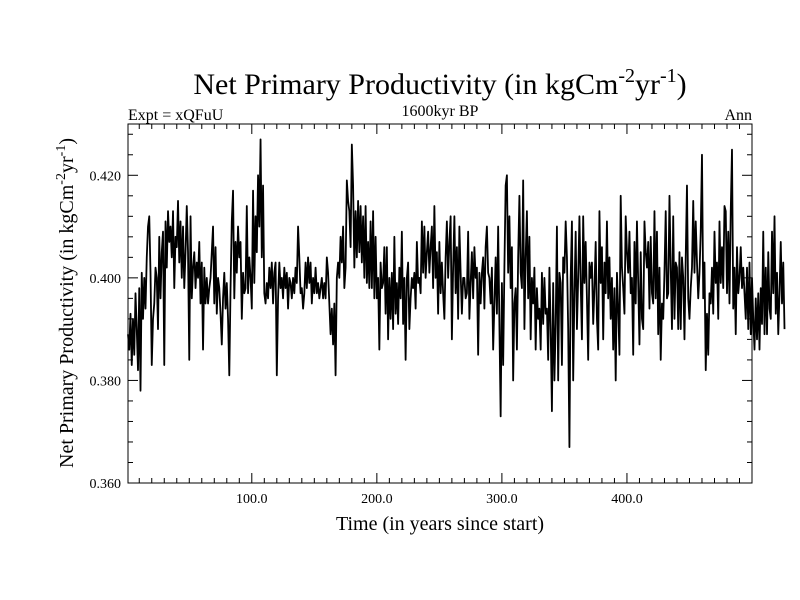 The height and width of the screenshot is (600, 800). Describe the element at coordinates (738, 115) in the screenshot. I see `subtitle-right: Ann` at that location.